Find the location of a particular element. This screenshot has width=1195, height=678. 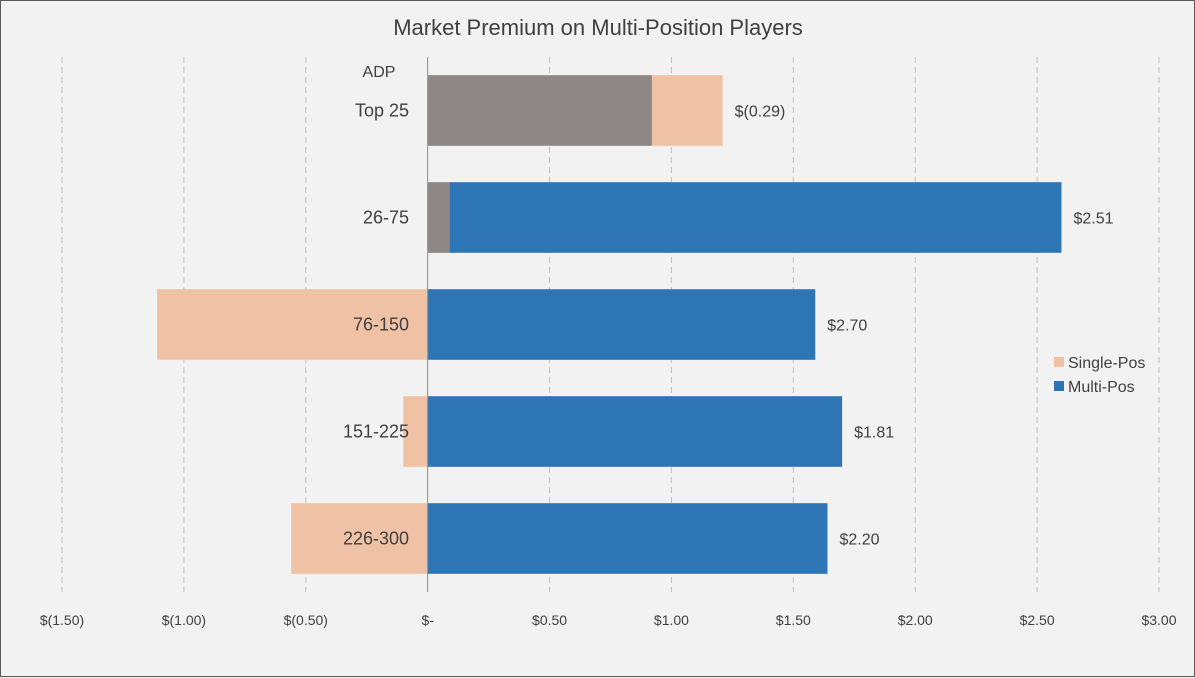

legend-label: Multi-Pos is located at coordinates (1101, 387).